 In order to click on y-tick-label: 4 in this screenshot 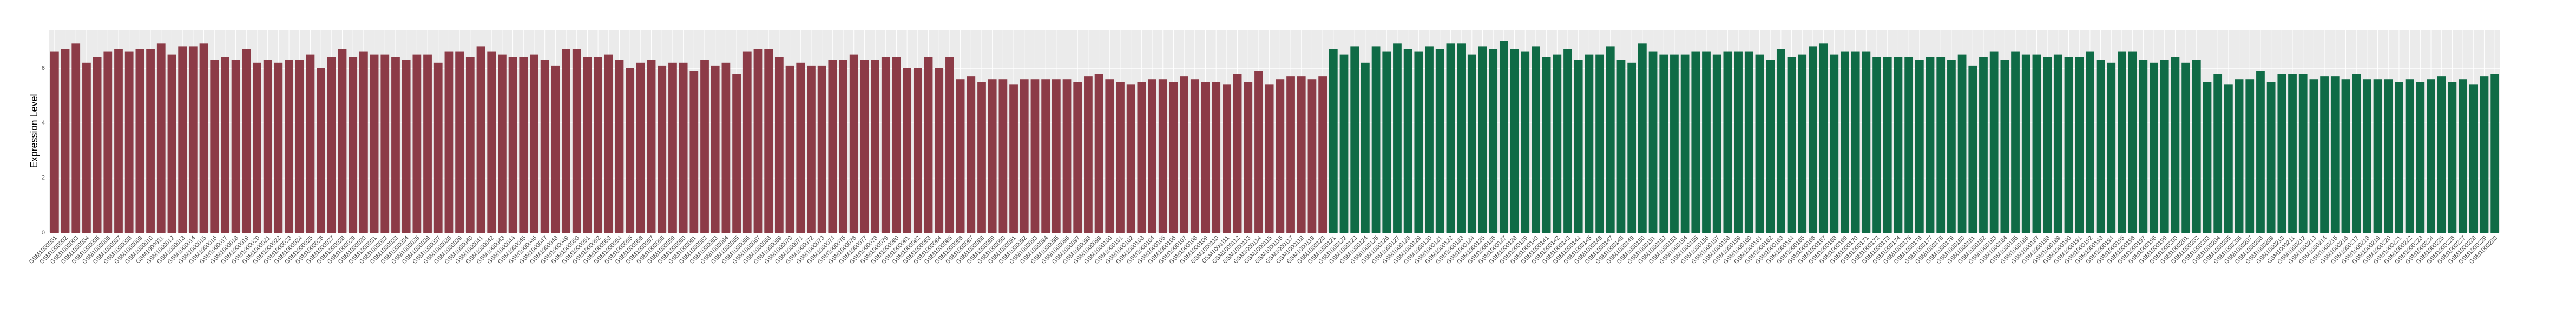, I will do `click(43, 123)`.